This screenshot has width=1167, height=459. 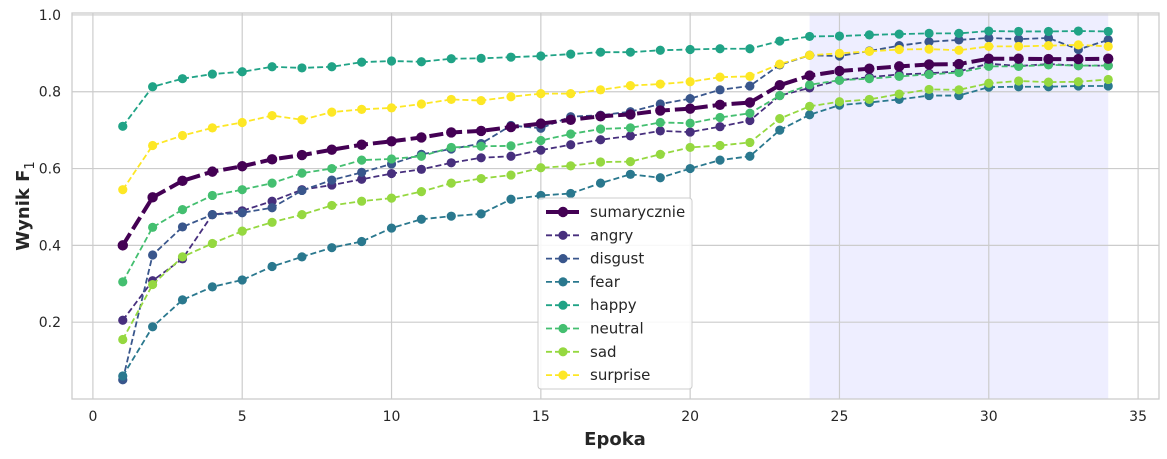 I want to click on legend-marker-happy, so click(x=563, y=305).